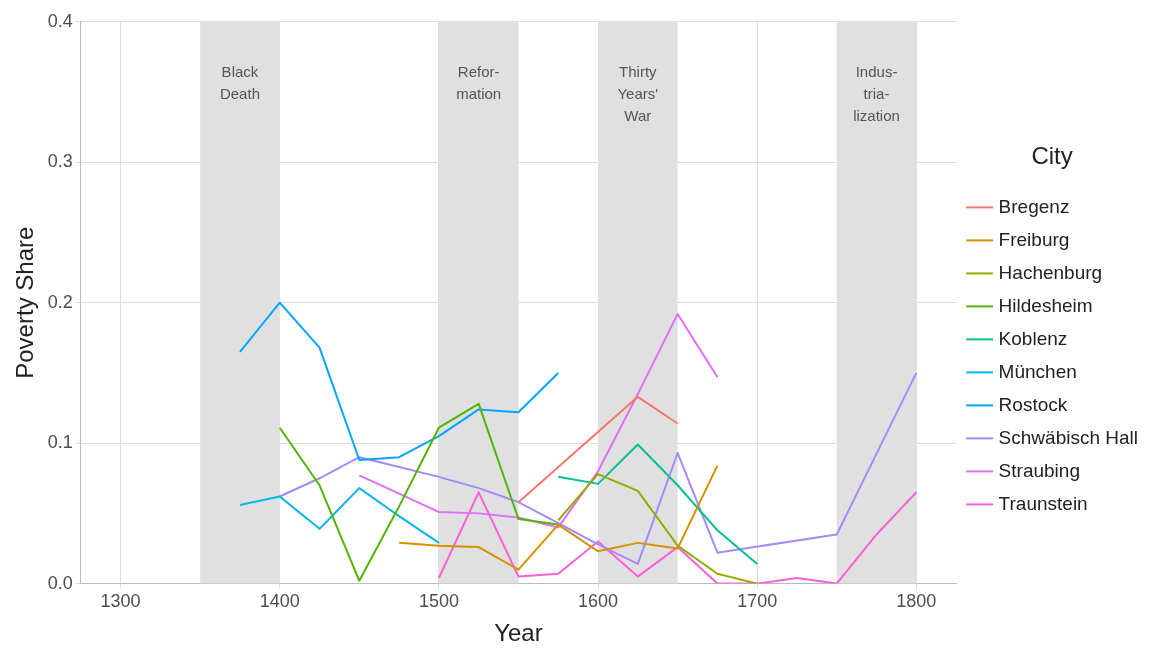  I want to click on legend-label: Bregenz, so click(1034, 206).